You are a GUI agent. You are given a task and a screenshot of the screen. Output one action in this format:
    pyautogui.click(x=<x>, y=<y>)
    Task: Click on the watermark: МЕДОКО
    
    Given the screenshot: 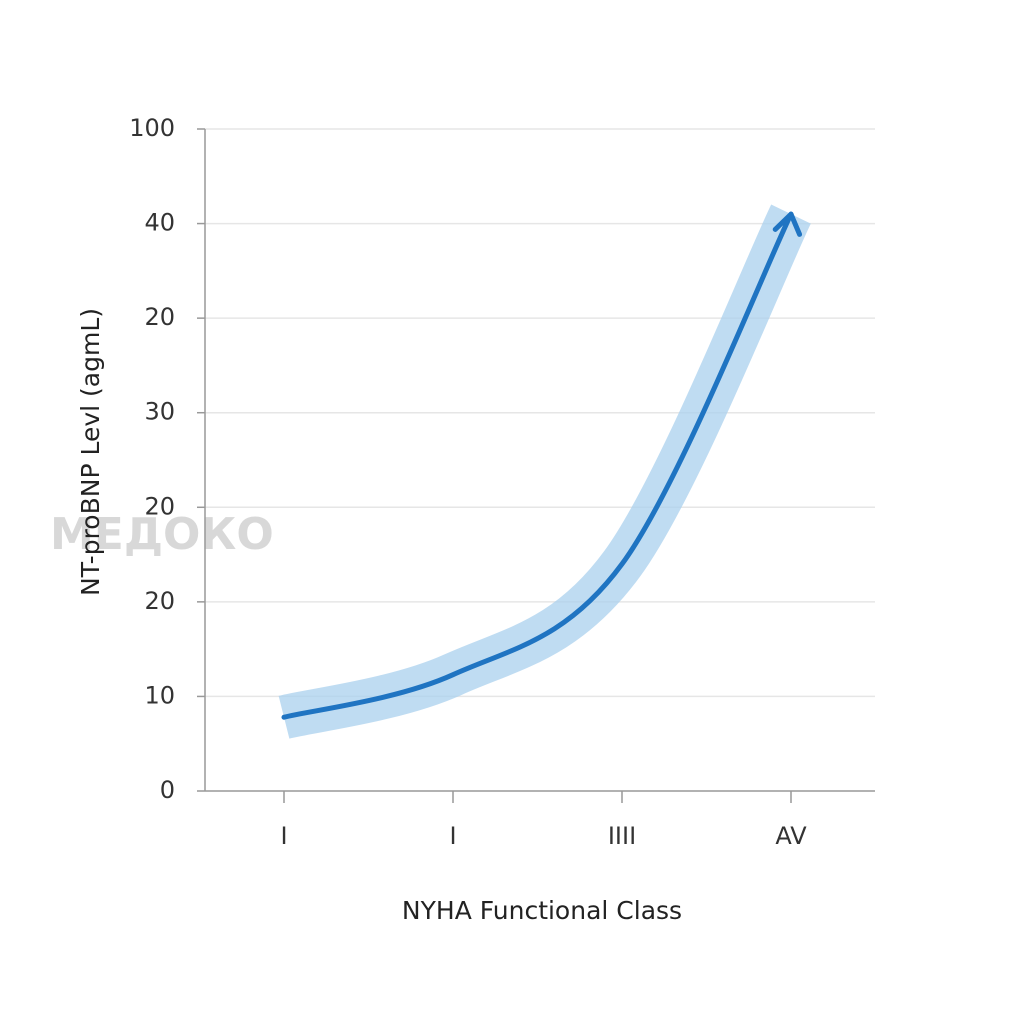 What is the action you would take?
    pyautogui.click(x=162, y=534)
    